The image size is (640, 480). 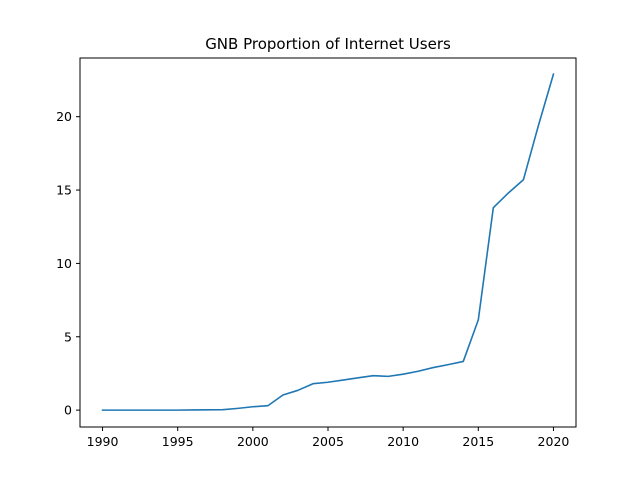 I want to click on x-tick-label: 1995, so click(x=178, y=441).